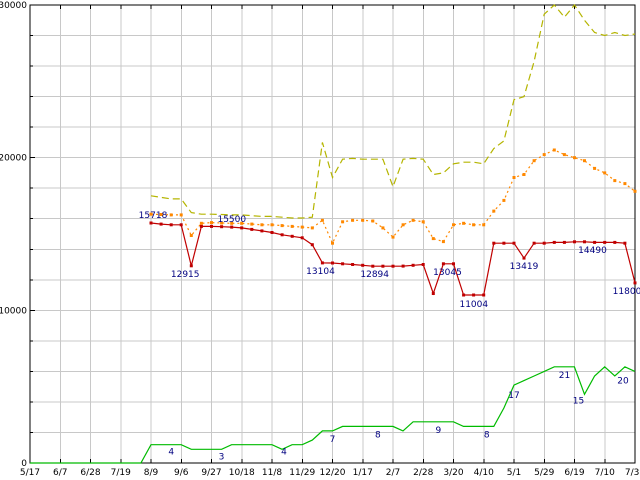 This screenshot has width=640, height=480. I want to click on y-tick-label: 10000, so click(13, 311).